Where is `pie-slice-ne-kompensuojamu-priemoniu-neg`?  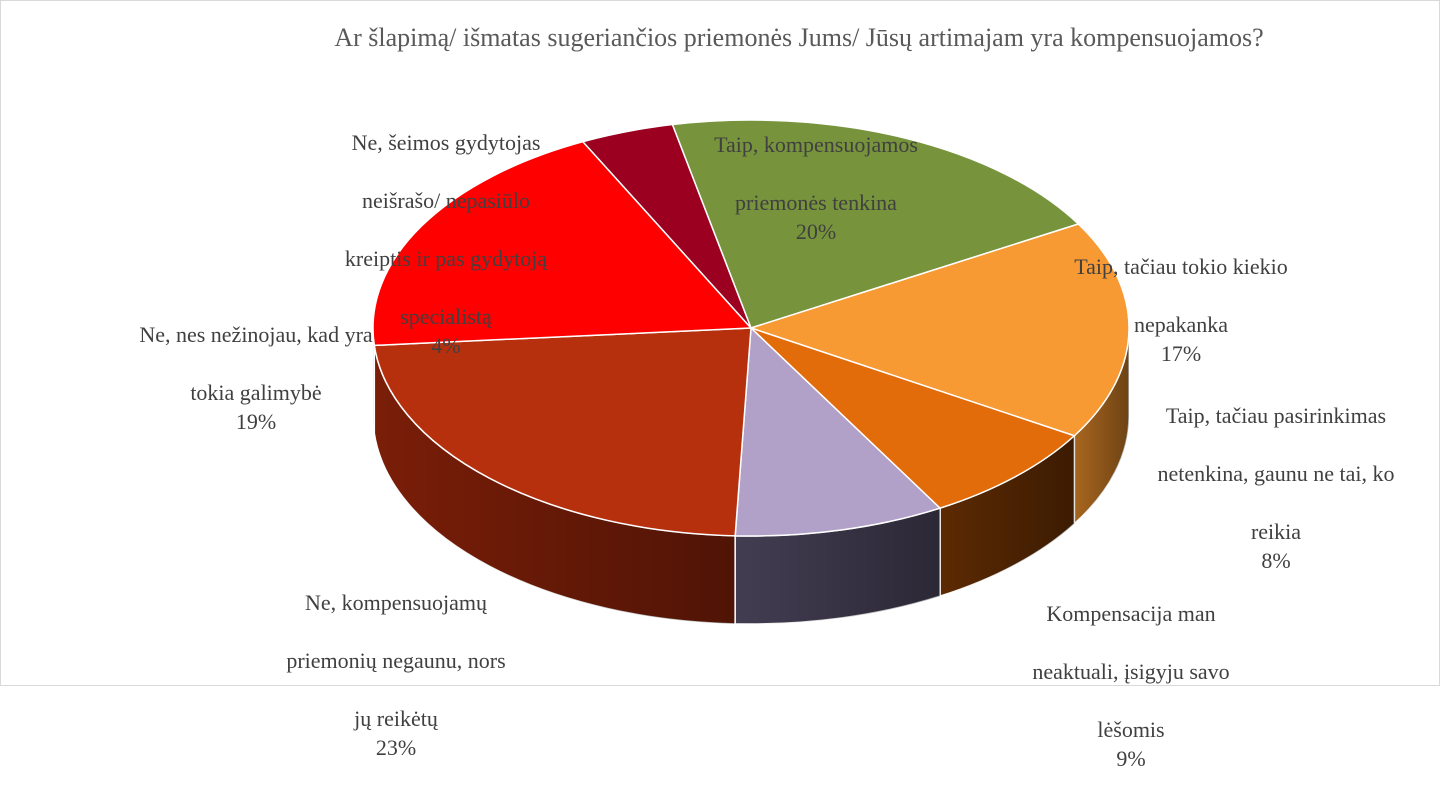 pie-slice-ne-kompensuojamu-priemoniu-neg is located at coordinates (562, 432).